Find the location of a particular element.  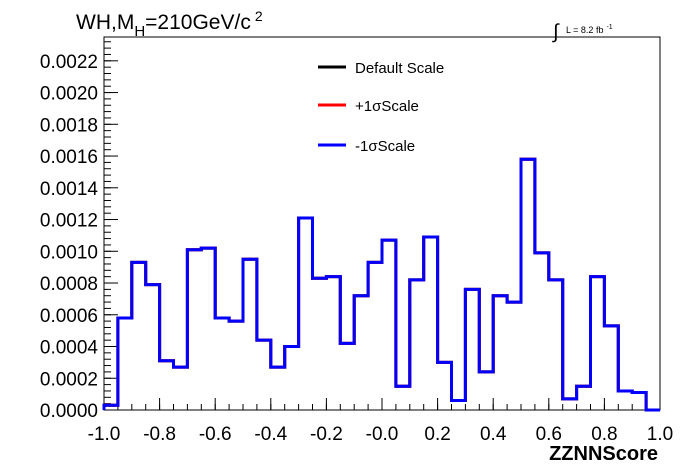

y-tick-label: 0.0018 is located at coordinates (69, 125).